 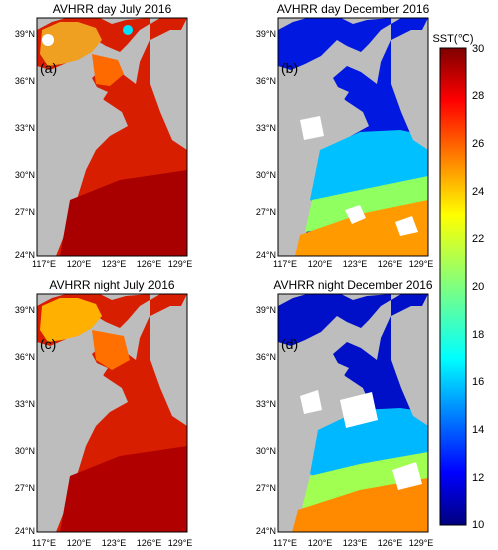 I want to click on colorbar-tick: 12, so click(x=478, y=478).